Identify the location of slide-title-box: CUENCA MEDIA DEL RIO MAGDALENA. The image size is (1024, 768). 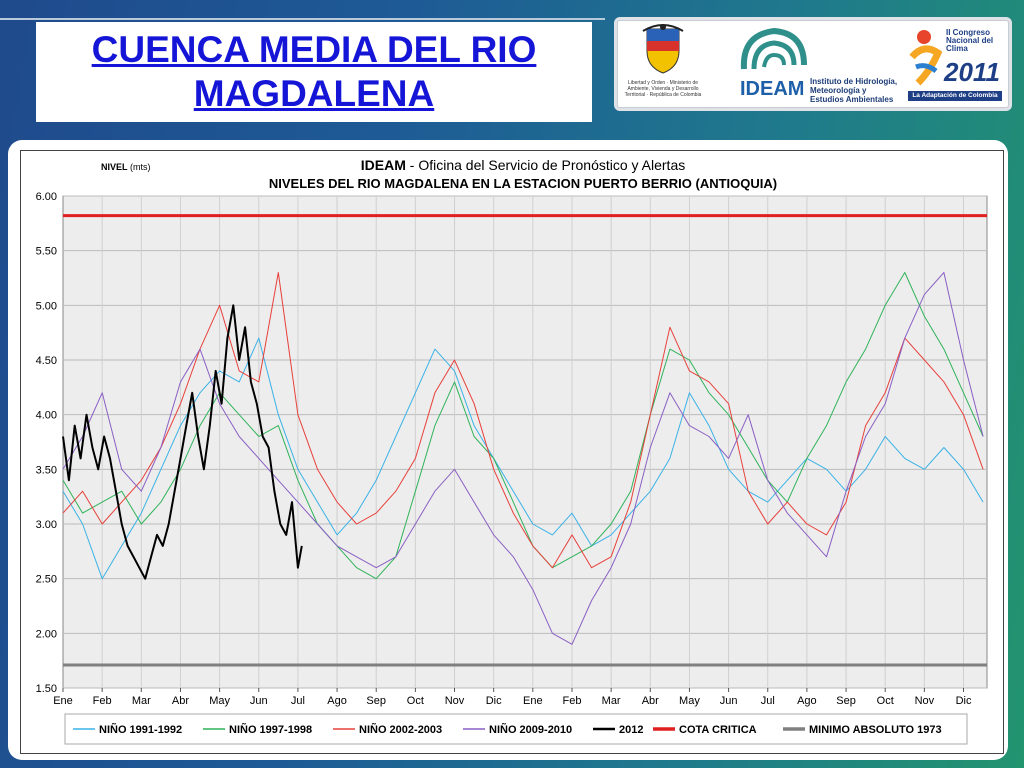
(314, 72).